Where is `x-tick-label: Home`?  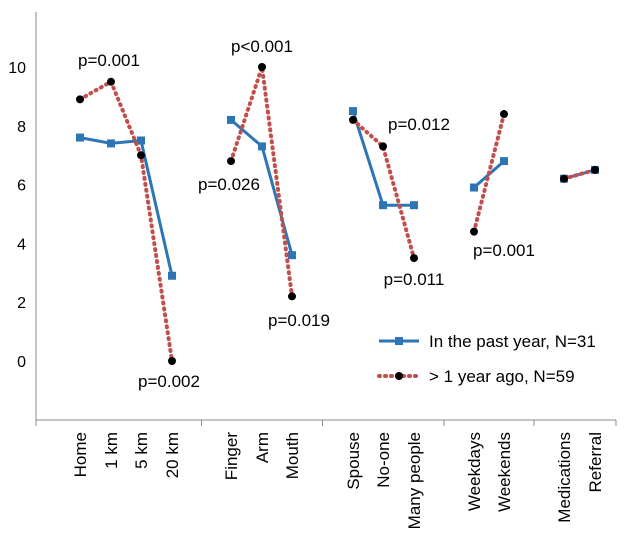
x-tick-label: Home is located at coordinates (80, 454).